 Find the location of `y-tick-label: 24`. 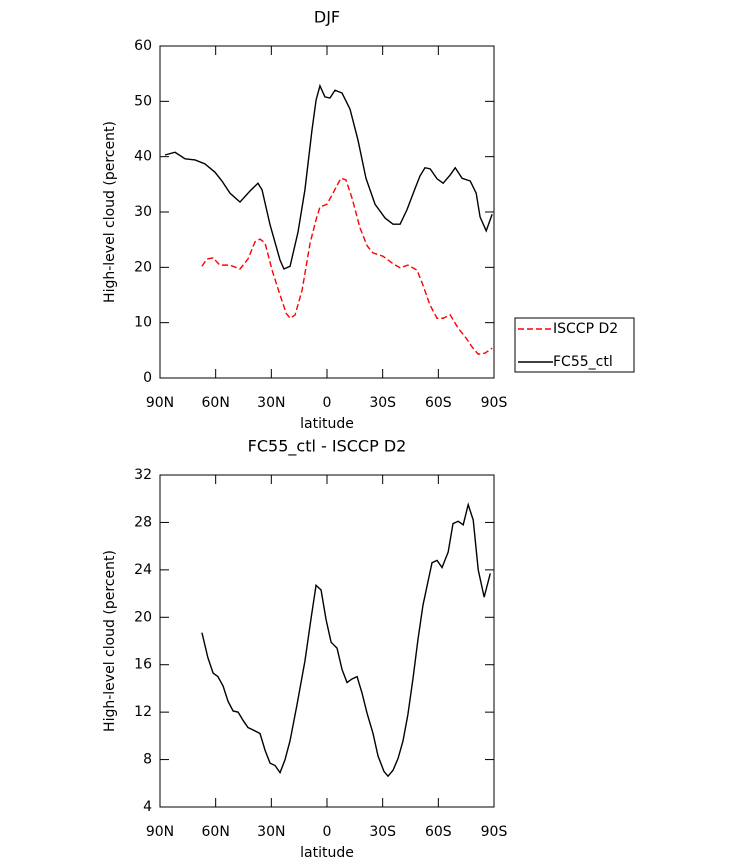

y-tick-label: 24 is located at coordinates (143, 570).